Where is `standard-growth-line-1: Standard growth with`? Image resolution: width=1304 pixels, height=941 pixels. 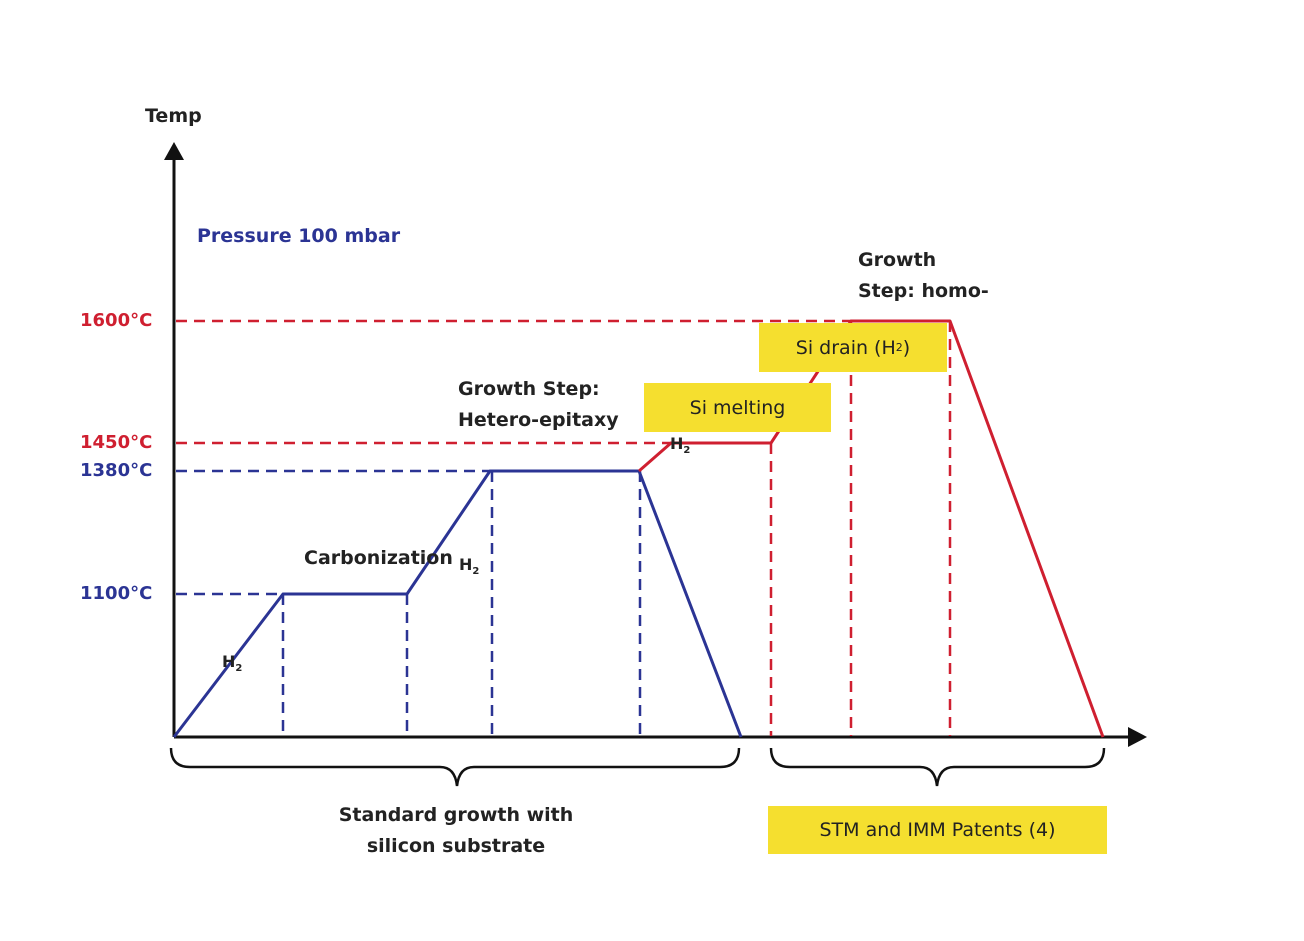
standard-growth-line-1: Standard growth with is located at coordinates (456, 815).